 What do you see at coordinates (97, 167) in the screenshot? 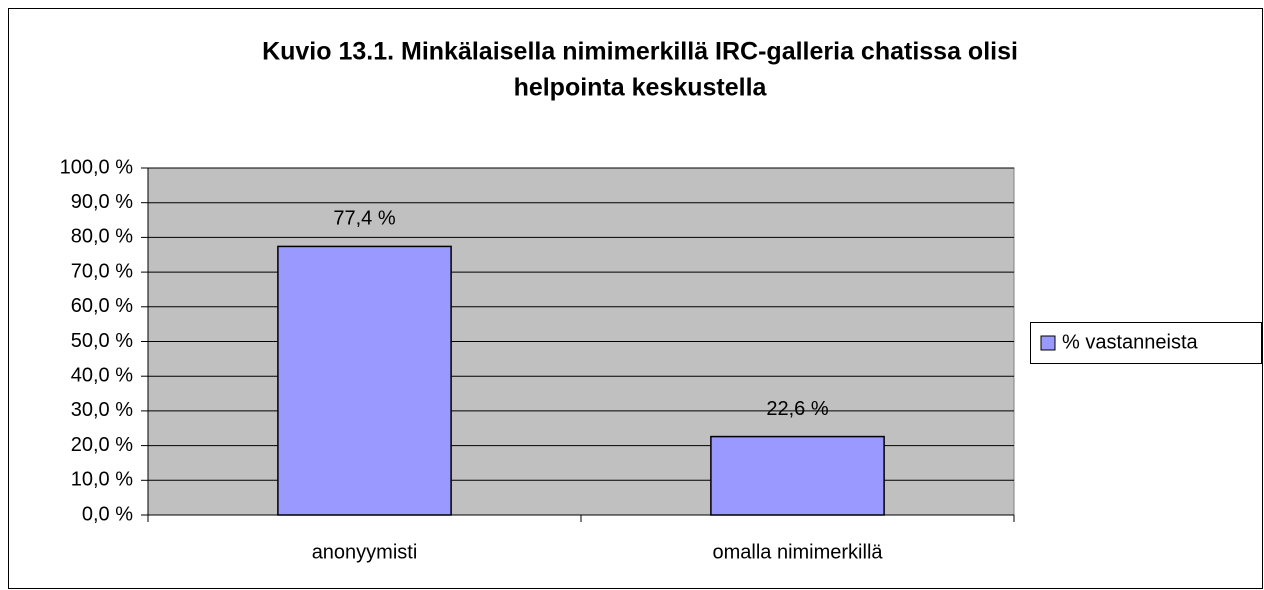
I see `y-tick-label: 100,0 %` at bounding box center [97, 167].